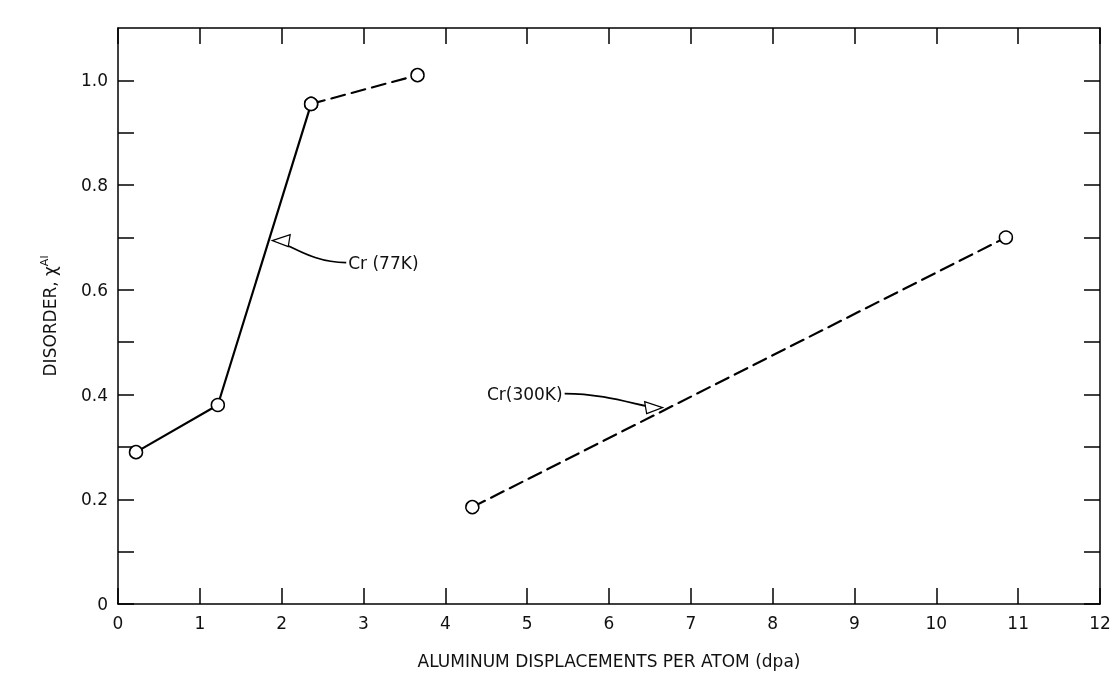 The image size is (1116, 682). I want to click on annotation: Cr (77K), so click(383, 262).